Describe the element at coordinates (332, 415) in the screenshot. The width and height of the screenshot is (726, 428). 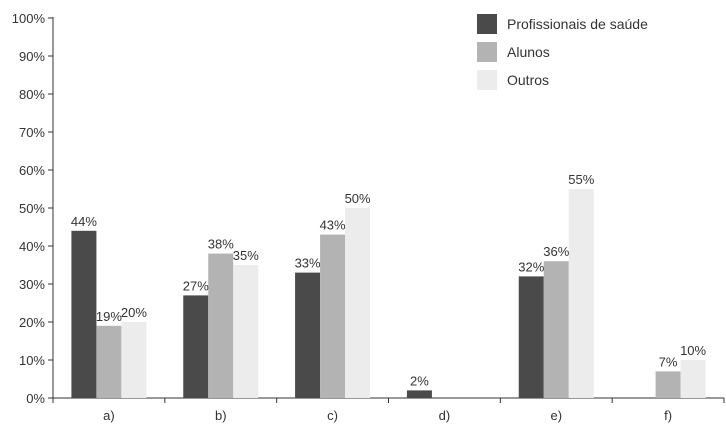
I see `x-tick-label: c)` at that location.